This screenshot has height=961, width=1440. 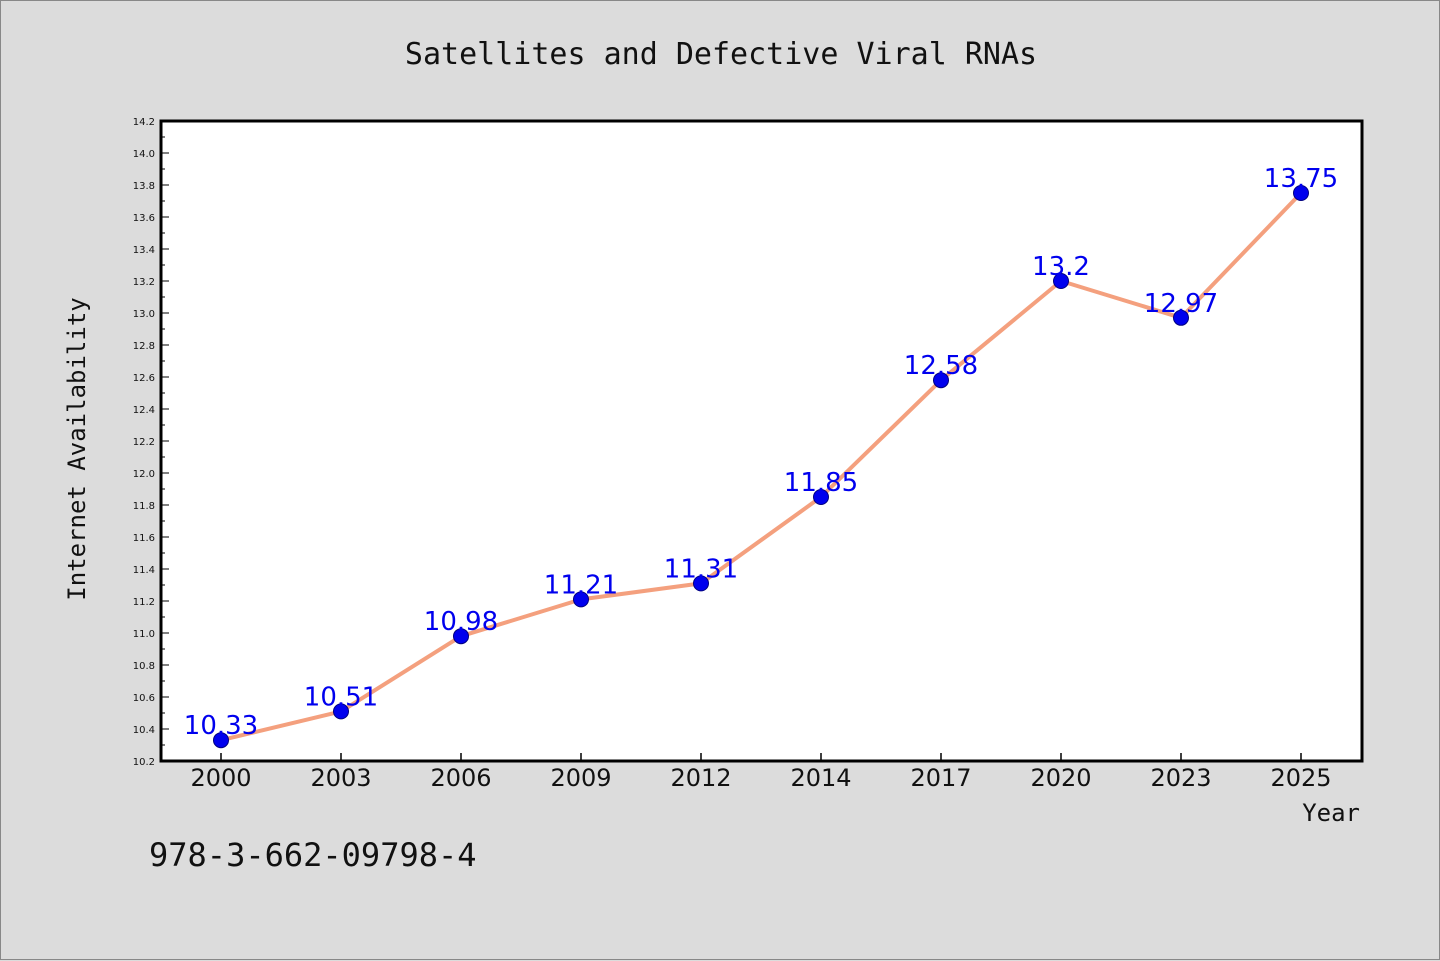 I want to click on y-tick-label: 13.6, so click(x=144, y=218).